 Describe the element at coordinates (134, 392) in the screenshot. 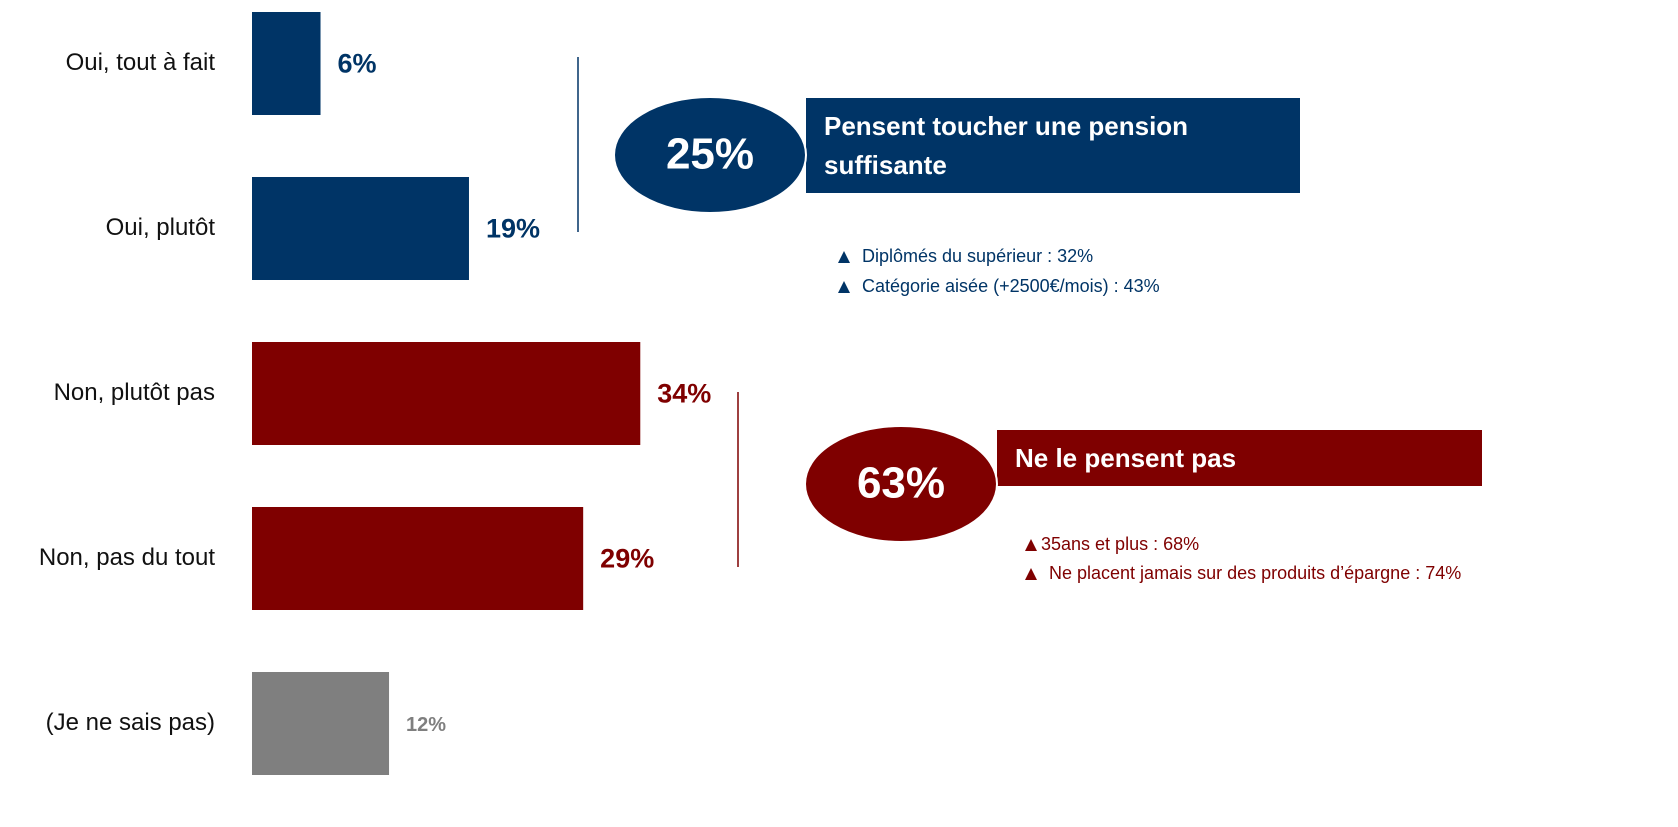

I see `category-label: Non, plutôt pas` at that location.